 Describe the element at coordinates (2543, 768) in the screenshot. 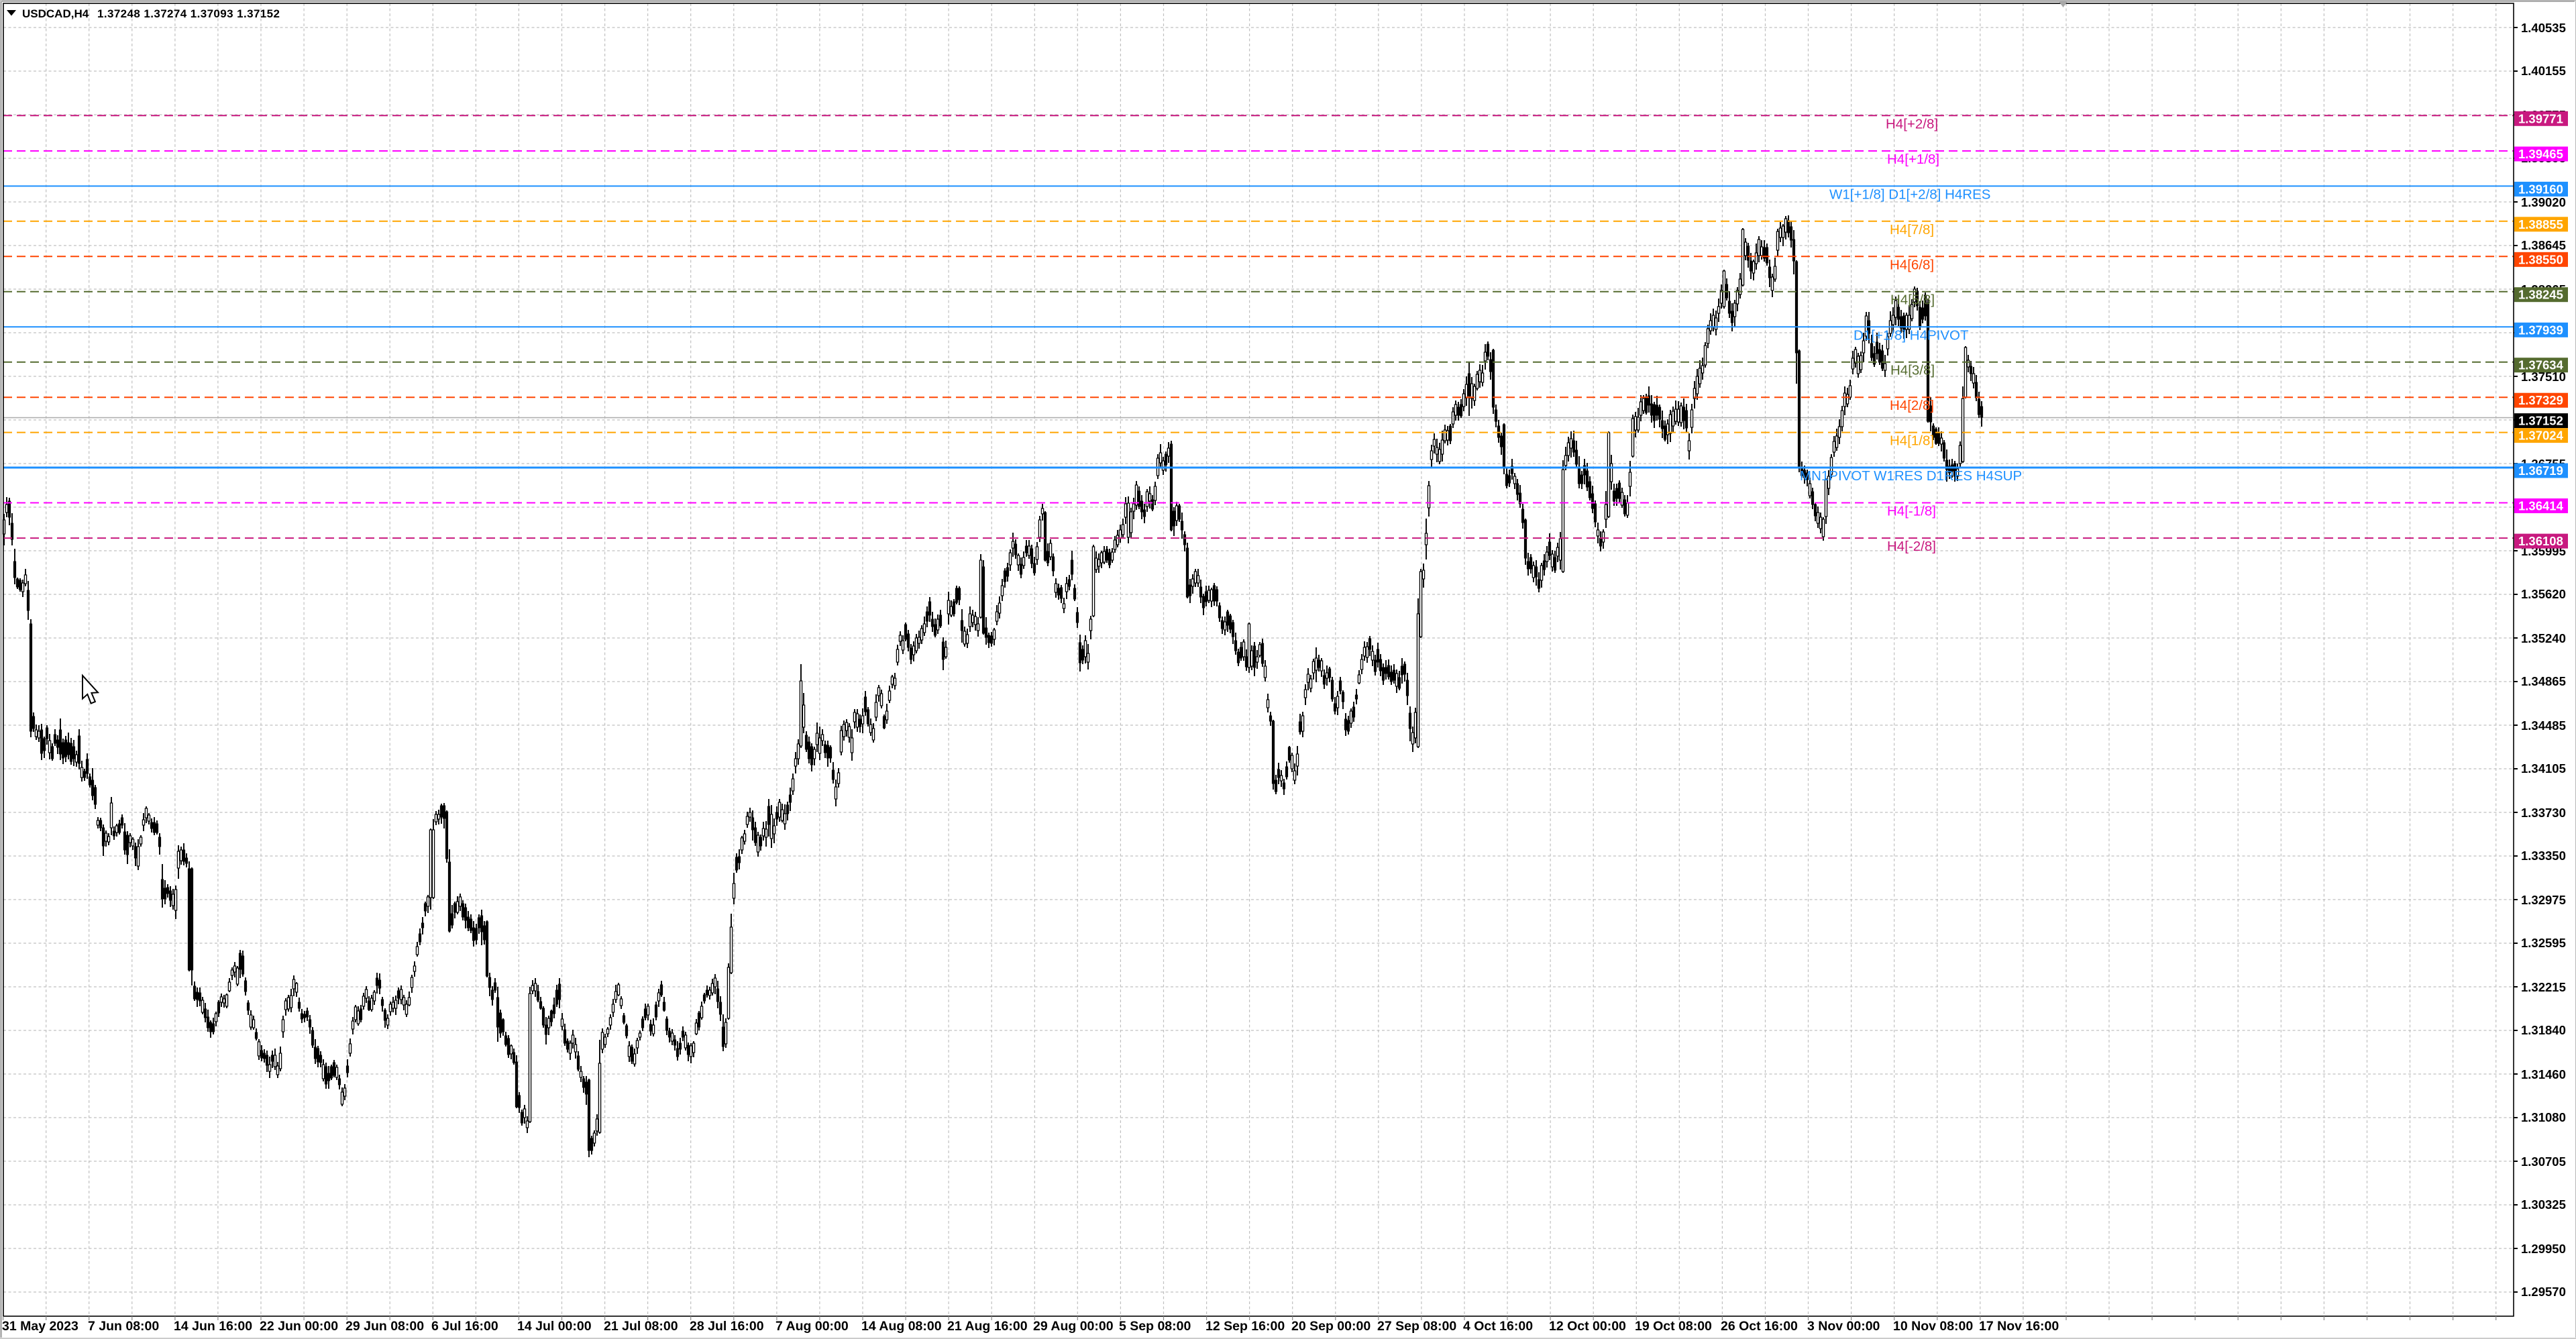

I see `svg-text: 1.34105` at that location.